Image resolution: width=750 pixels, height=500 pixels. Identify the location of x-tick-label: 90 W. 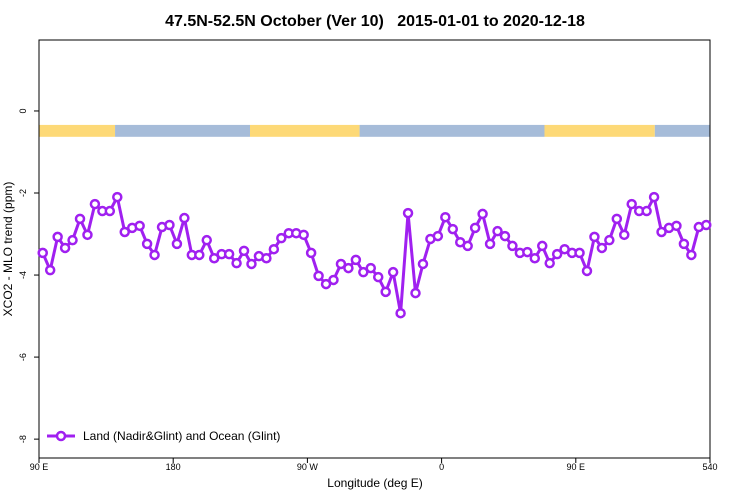
(308, 467).